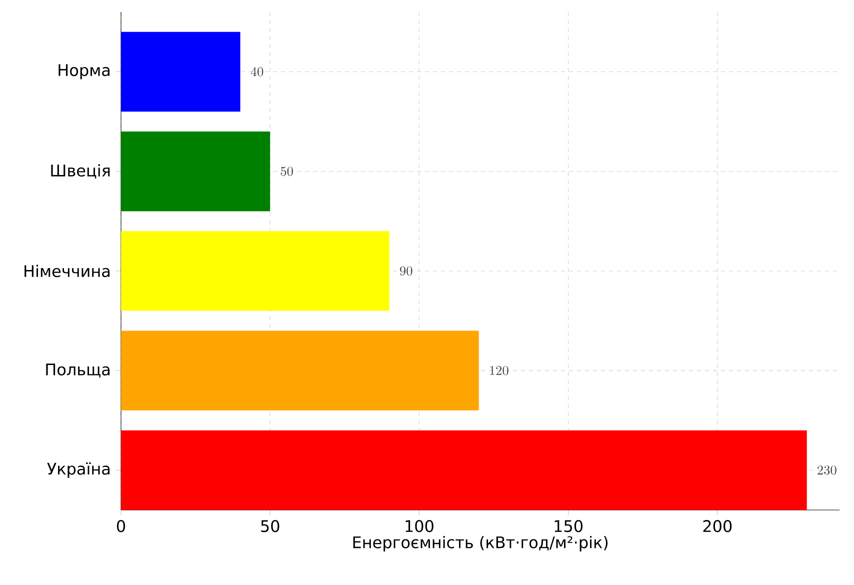 This screenshot has height=585, width=854. Describe the element at coordinates (480, 544) in the screenshot. I see `x-axis-title: Енергоємність (кВт·год/м²·рік)` at that location.